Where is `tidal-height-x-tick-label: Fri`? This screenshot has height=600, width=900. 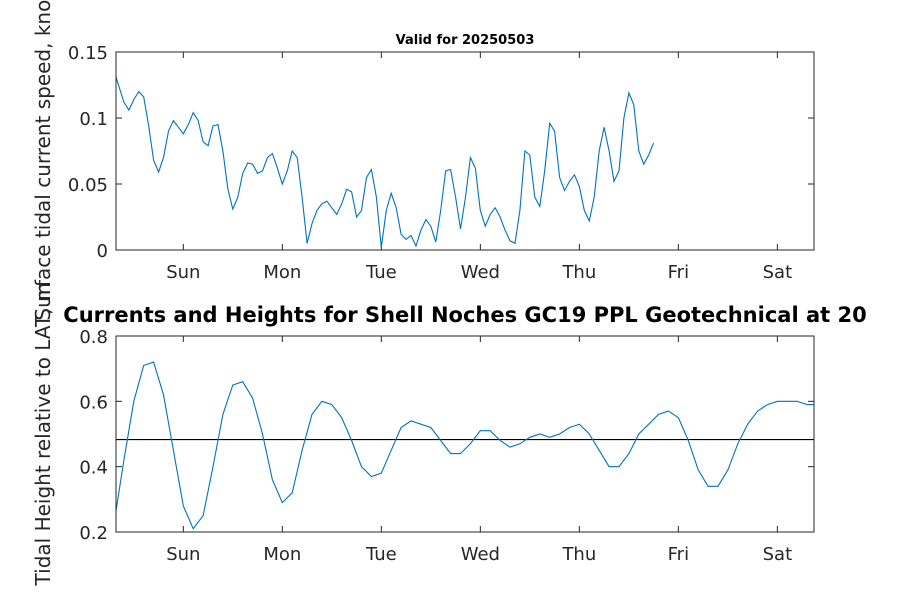
tidal-height-x-tick-label: Fri is located at coordinates (678, 554).